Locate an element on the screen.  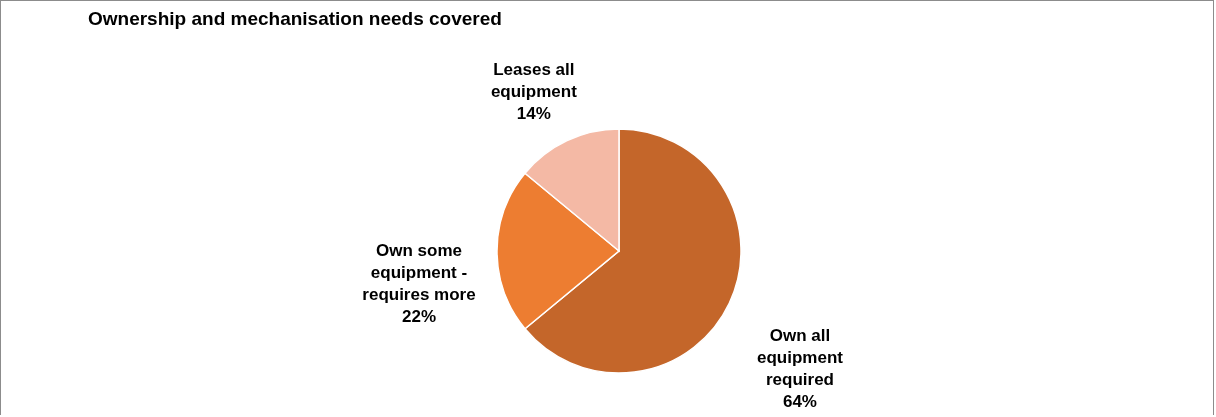
data-label: 14% is located at coordinates (533, 114).